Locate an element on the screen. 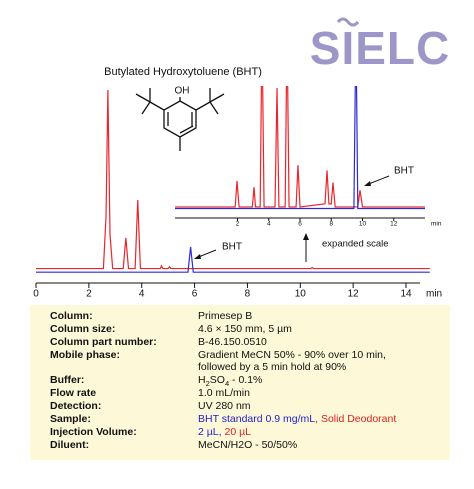 The height and width of the screenshot is (489, 474). value-part: B-46.150.0510 is located at coordinates (232, 342).